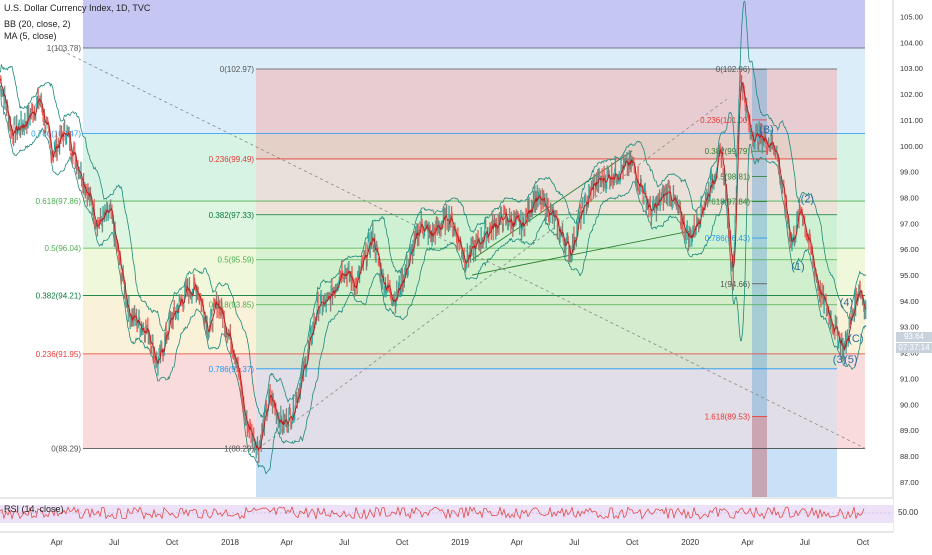 This screenshot has height=555, width=932. What do you see at coordinates (460, 542) in the screenshot?
I see `time-tick-label: 2019` at bounding box center [460, 542].